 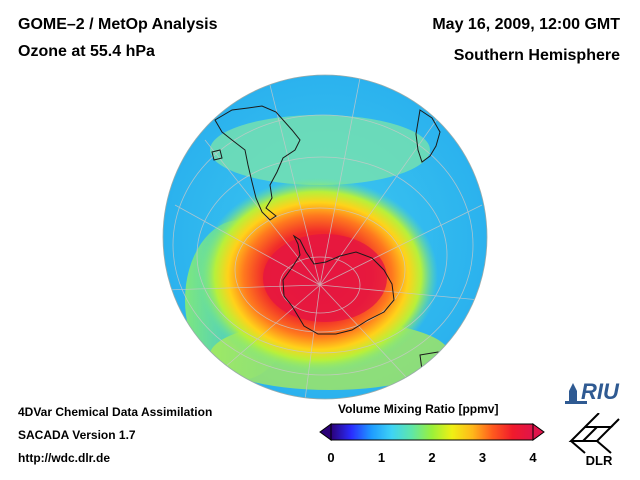 I want to click on svg-text: RIU, so click(x=600, y=391).